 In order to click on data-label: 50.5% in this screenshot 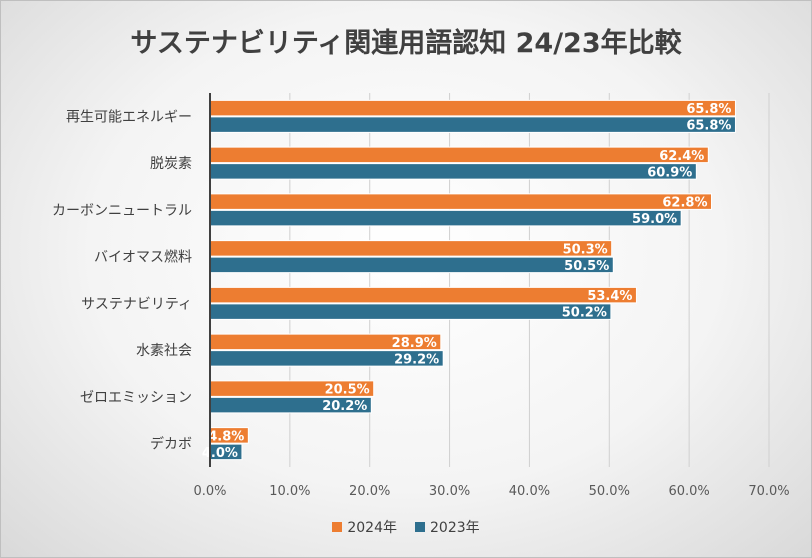, I will do `click(586, 266)`.